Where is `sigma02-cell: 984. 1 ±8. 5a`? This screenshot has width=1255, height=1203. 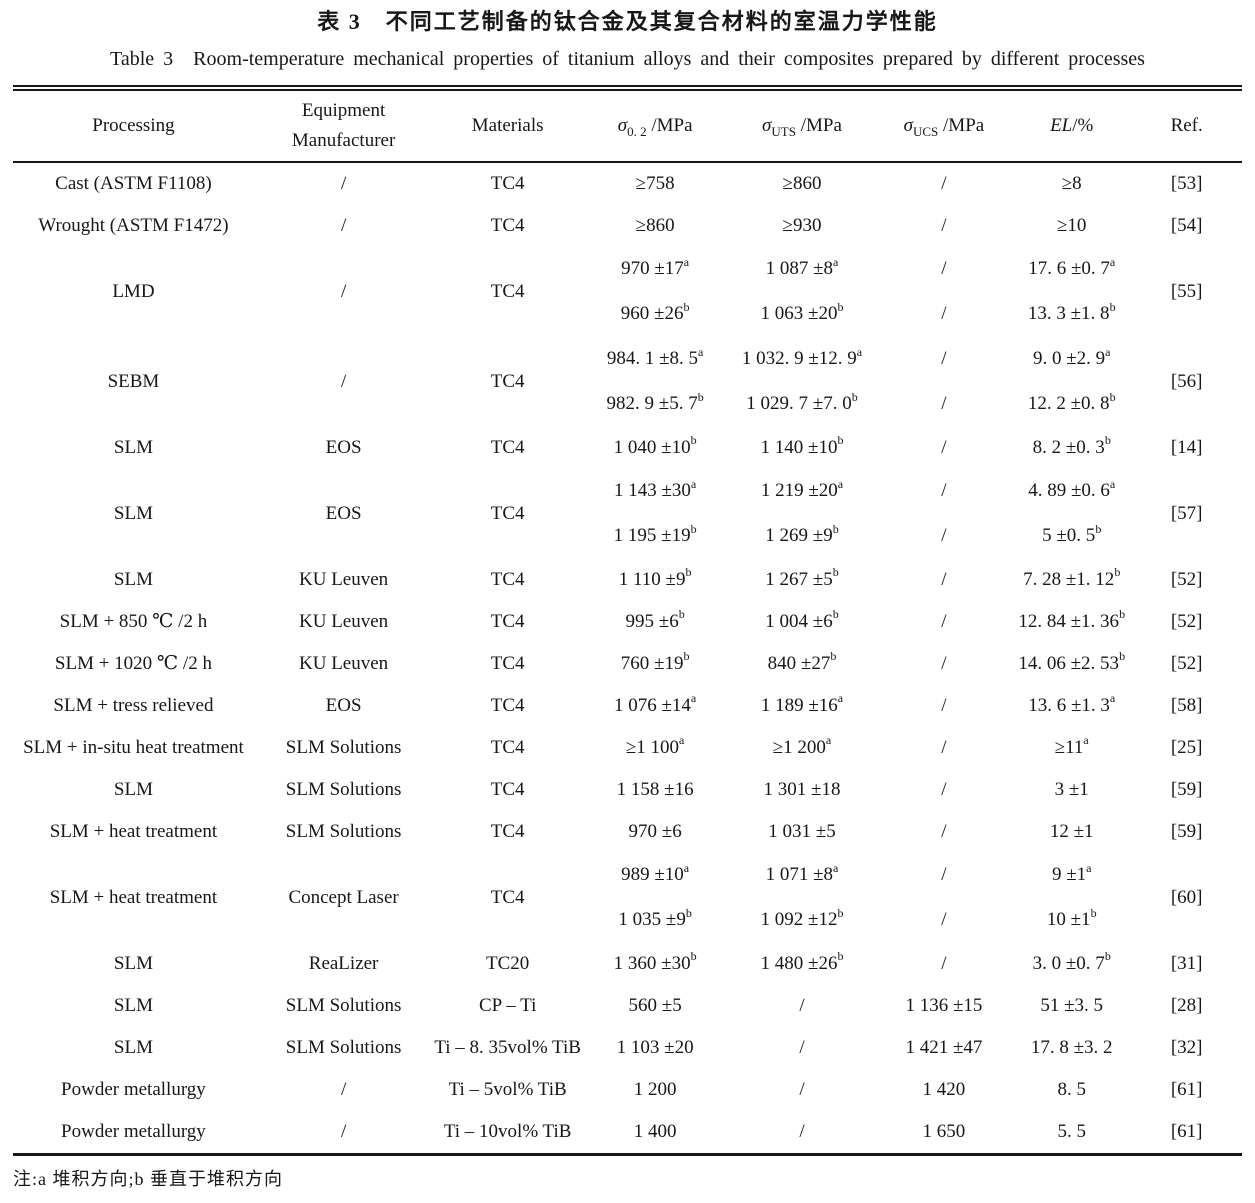
sigma02-cell: 984. 1 ±8. 5a is located at coordinates (655, 356).